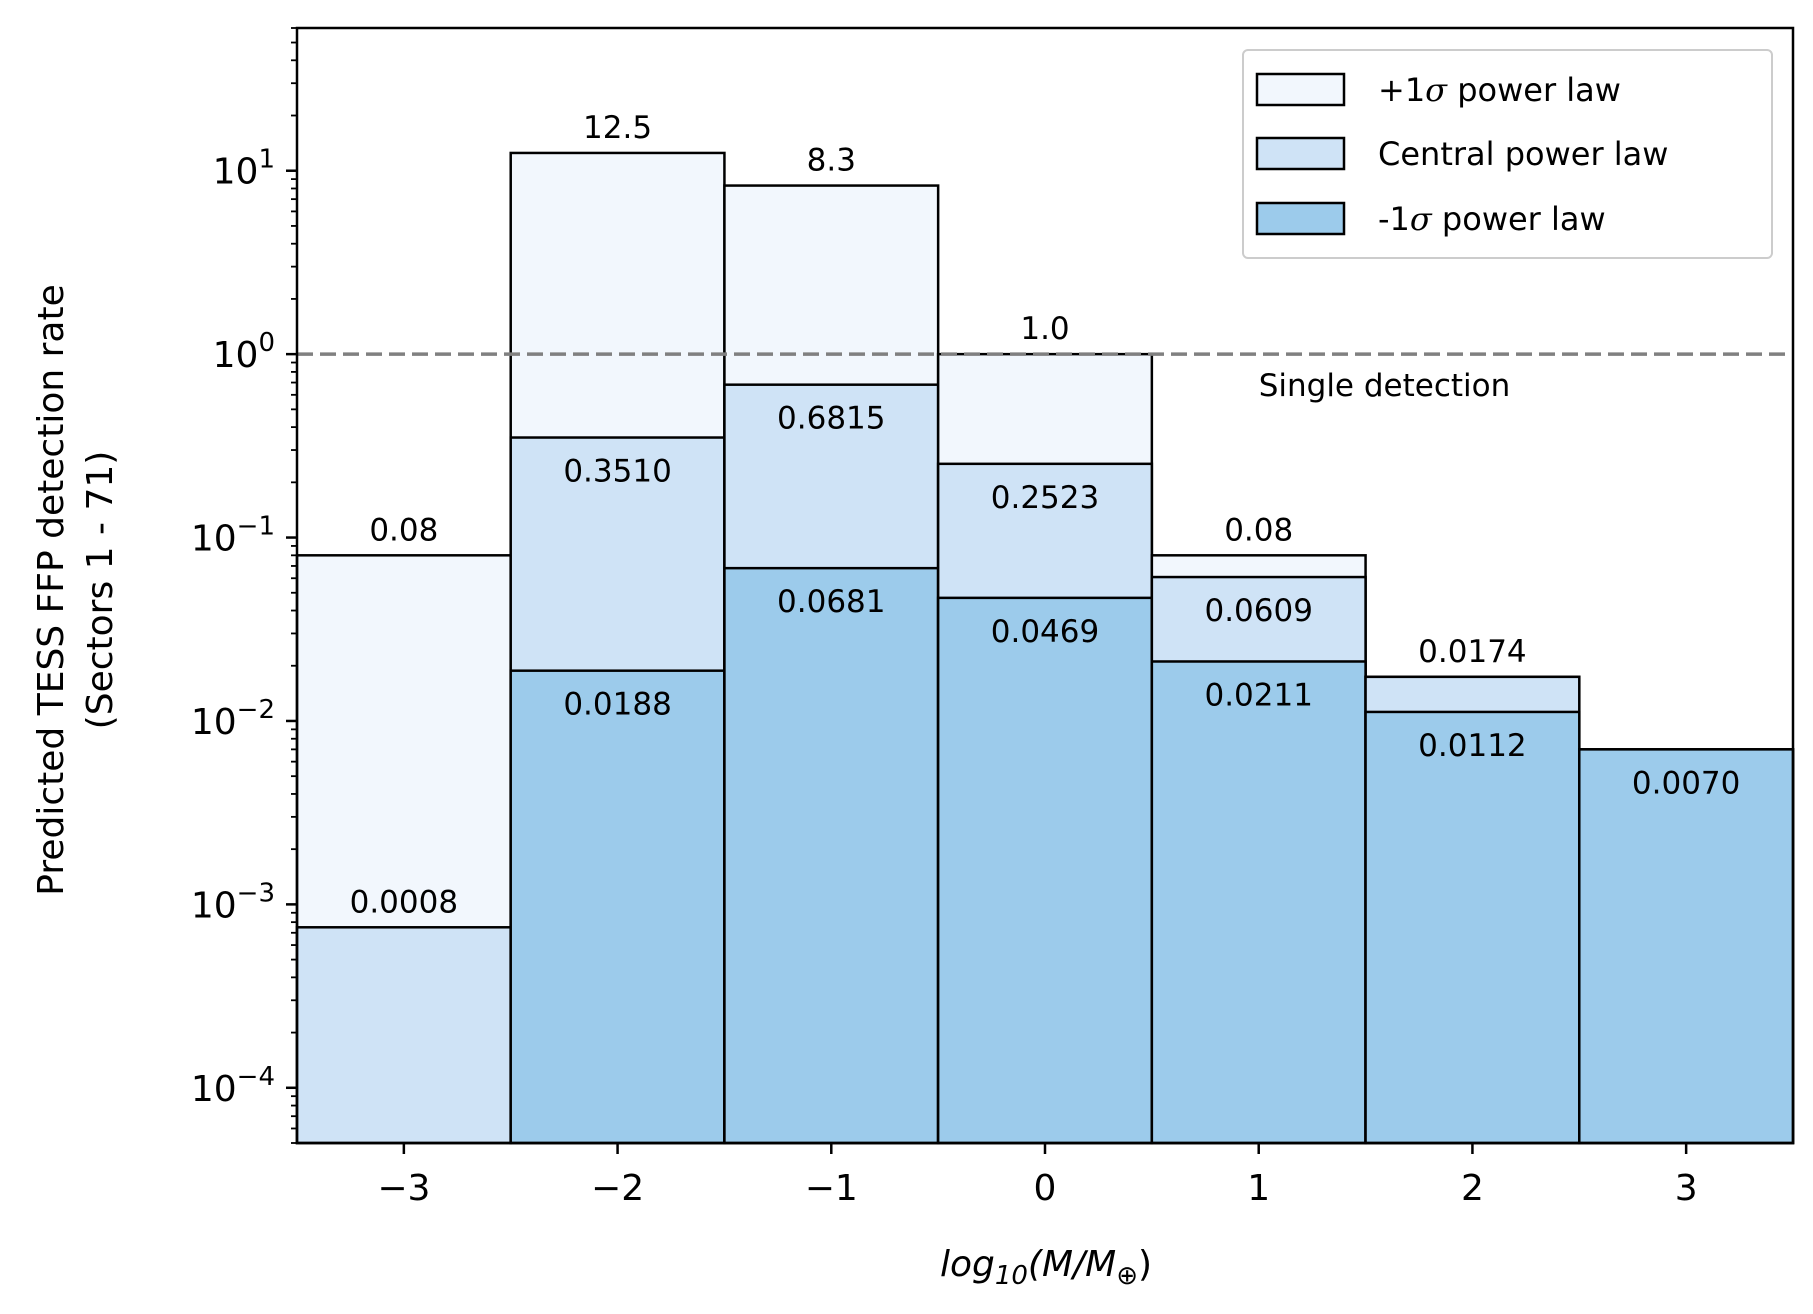  I want to click on data-label-s2-bin1: 0.0188, so click(617, 705).